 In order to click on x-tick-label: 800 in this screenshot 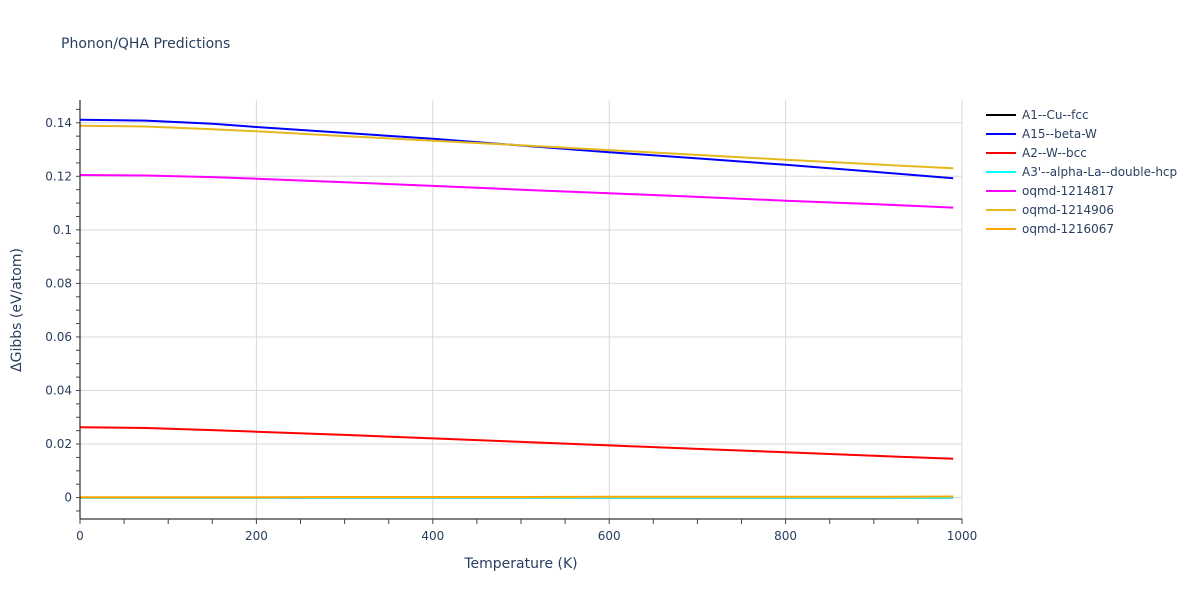, I will do `click(785, 536)`.